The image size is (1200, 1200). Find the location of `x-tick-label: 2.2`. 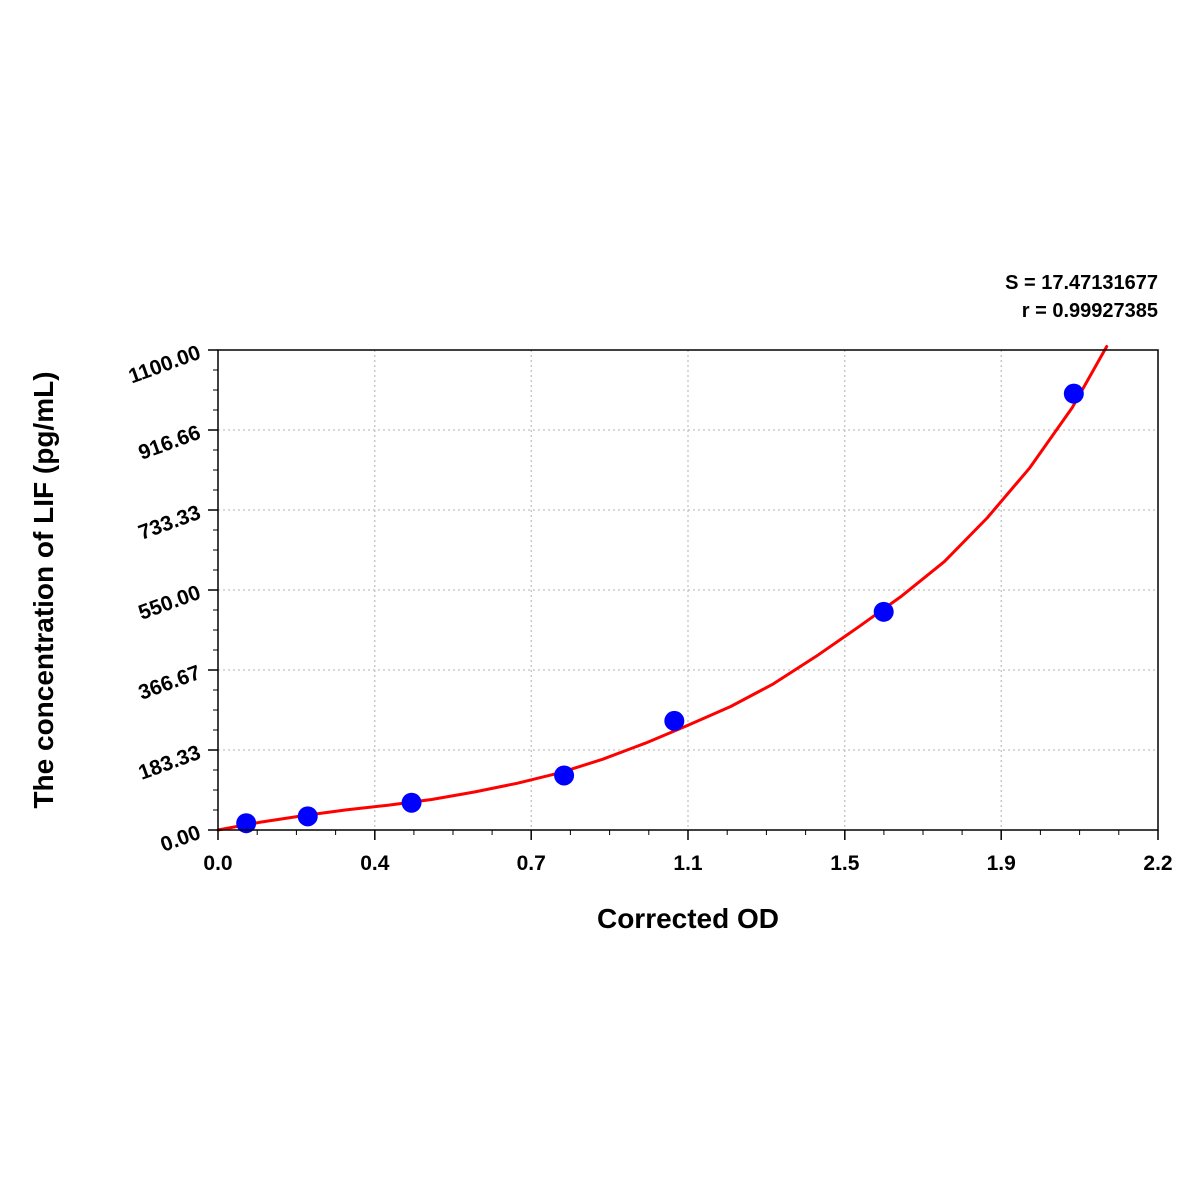

x-tick-label: 2.2 is located at coordinates (1157, 863).